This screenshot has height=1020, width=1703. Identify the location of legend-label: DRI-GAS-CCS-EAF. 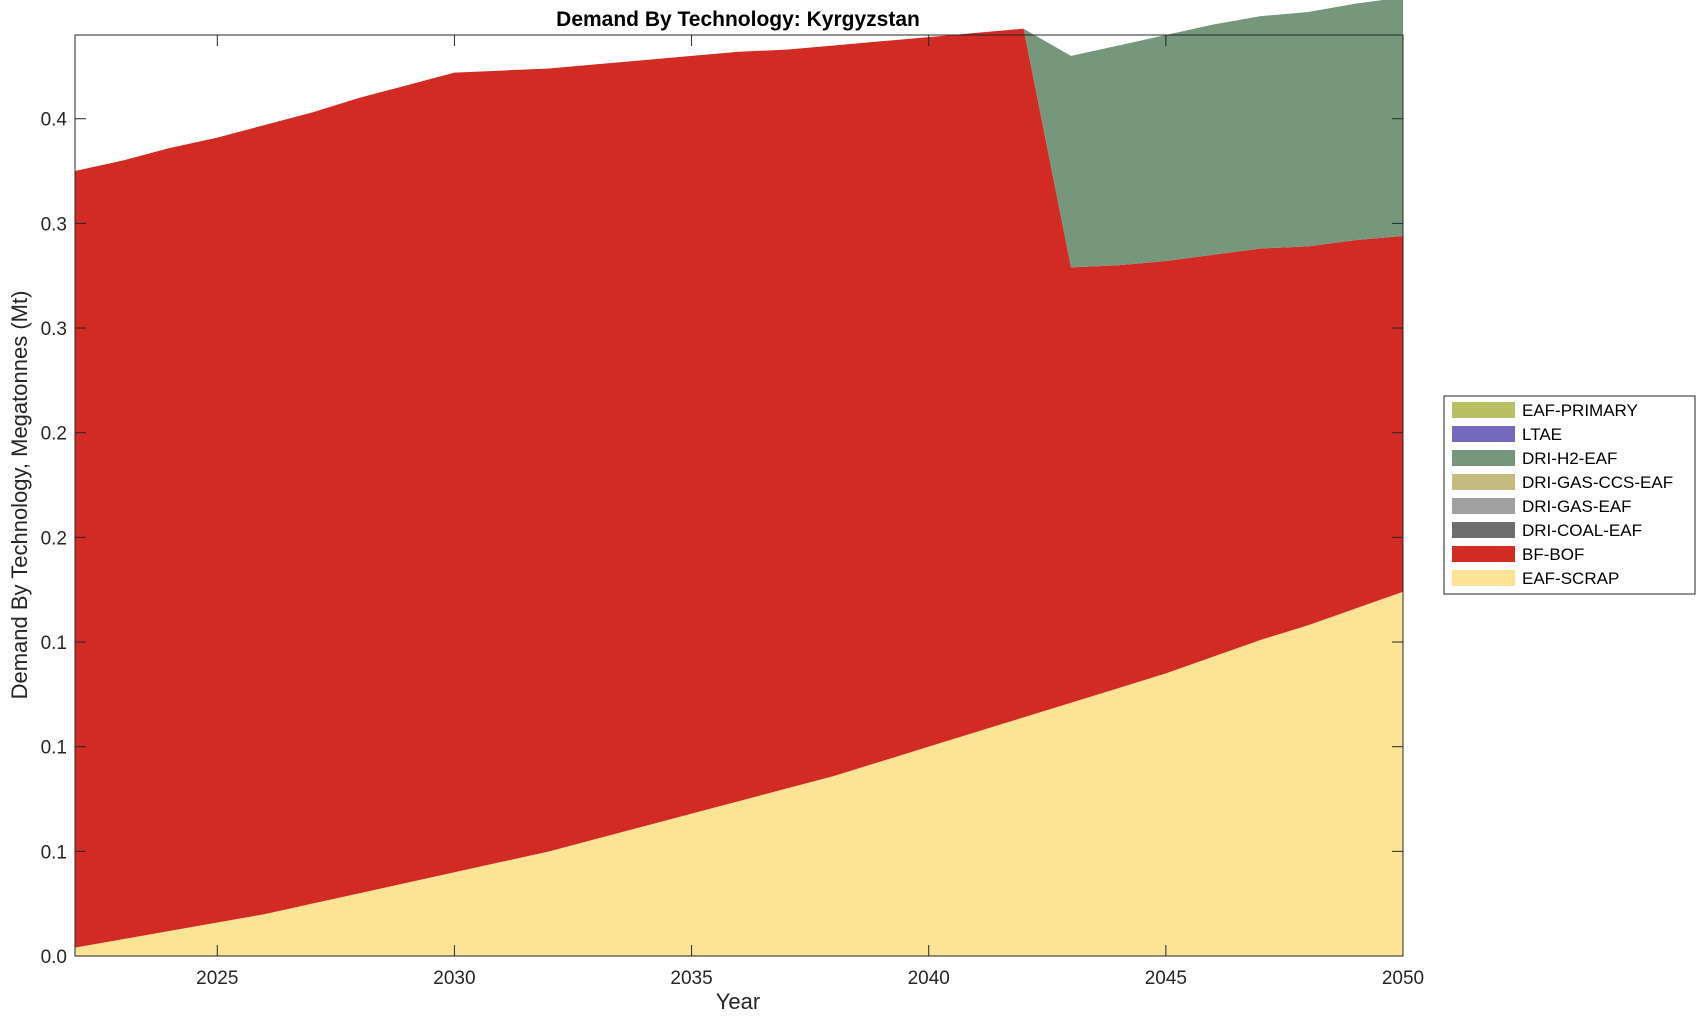
(1597, 482).